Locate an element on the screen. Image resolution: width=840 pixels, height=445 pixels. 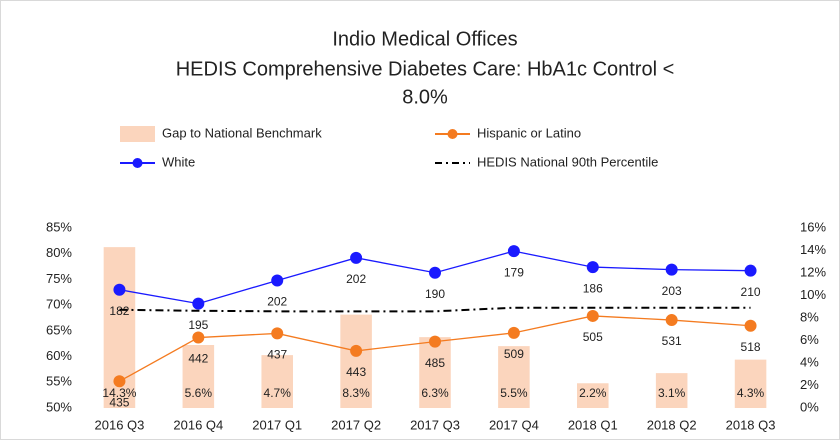
point-label: 210 is located at coordinates (751, 292).